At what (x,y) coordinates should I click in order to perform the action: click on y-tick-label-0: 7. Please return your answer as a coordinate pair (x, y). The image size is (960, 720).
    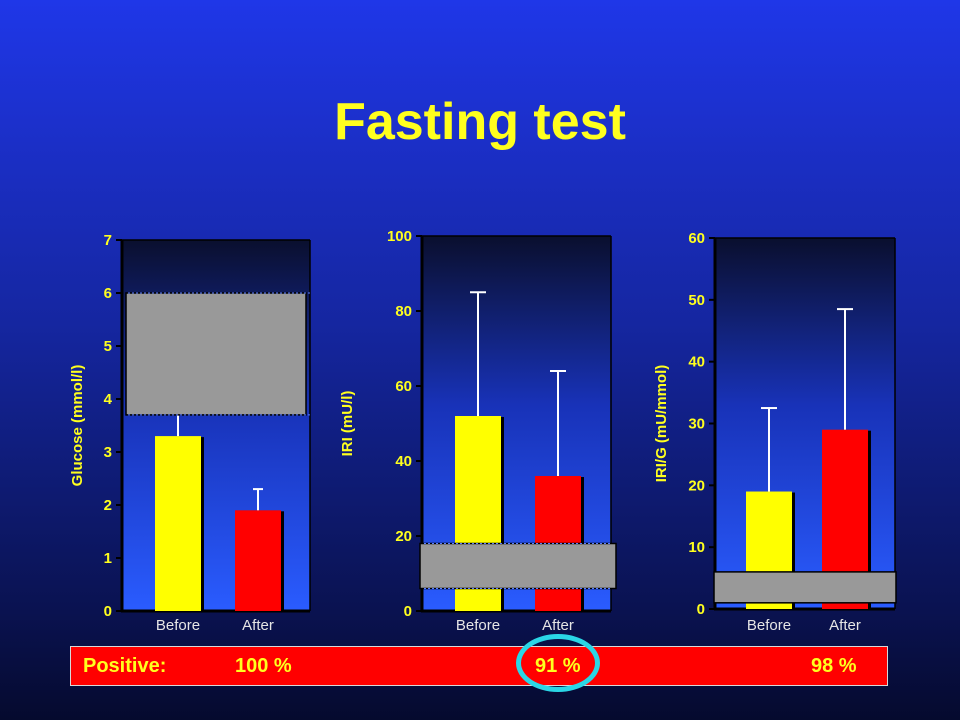
    Looking at the image, I should click on (108, 240).